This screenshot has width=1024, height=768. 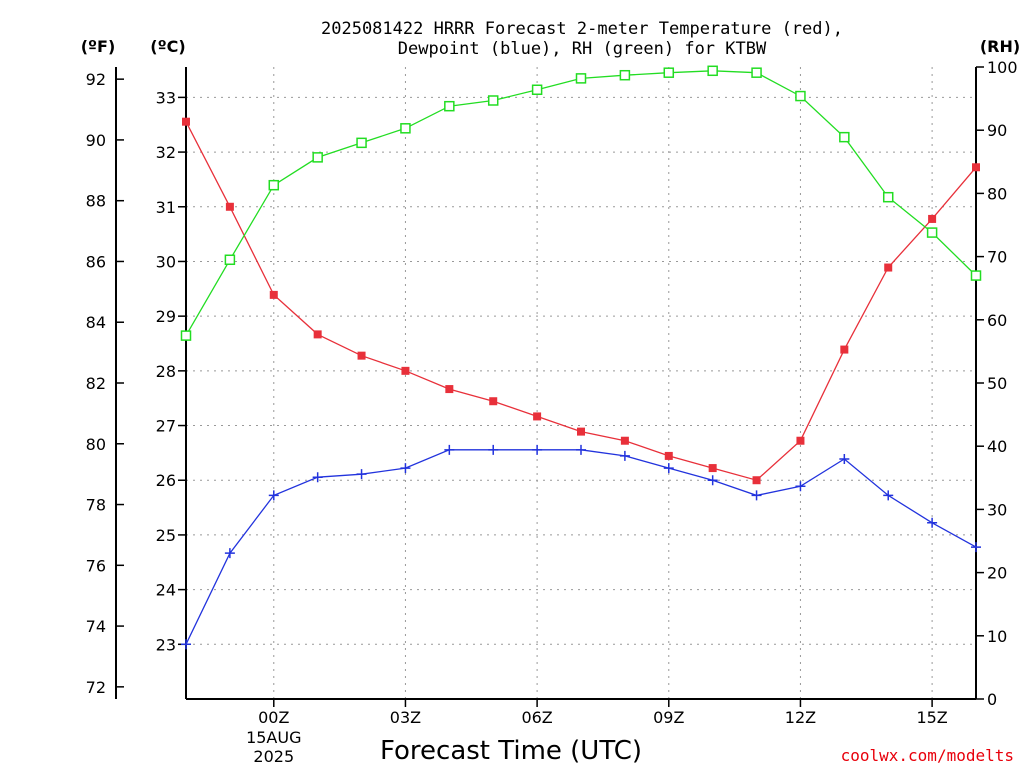 What do you see at coordinates (997, 193) in the screenshot?
I see `rh-tick-label: 80` at bounding box center [997, 193].